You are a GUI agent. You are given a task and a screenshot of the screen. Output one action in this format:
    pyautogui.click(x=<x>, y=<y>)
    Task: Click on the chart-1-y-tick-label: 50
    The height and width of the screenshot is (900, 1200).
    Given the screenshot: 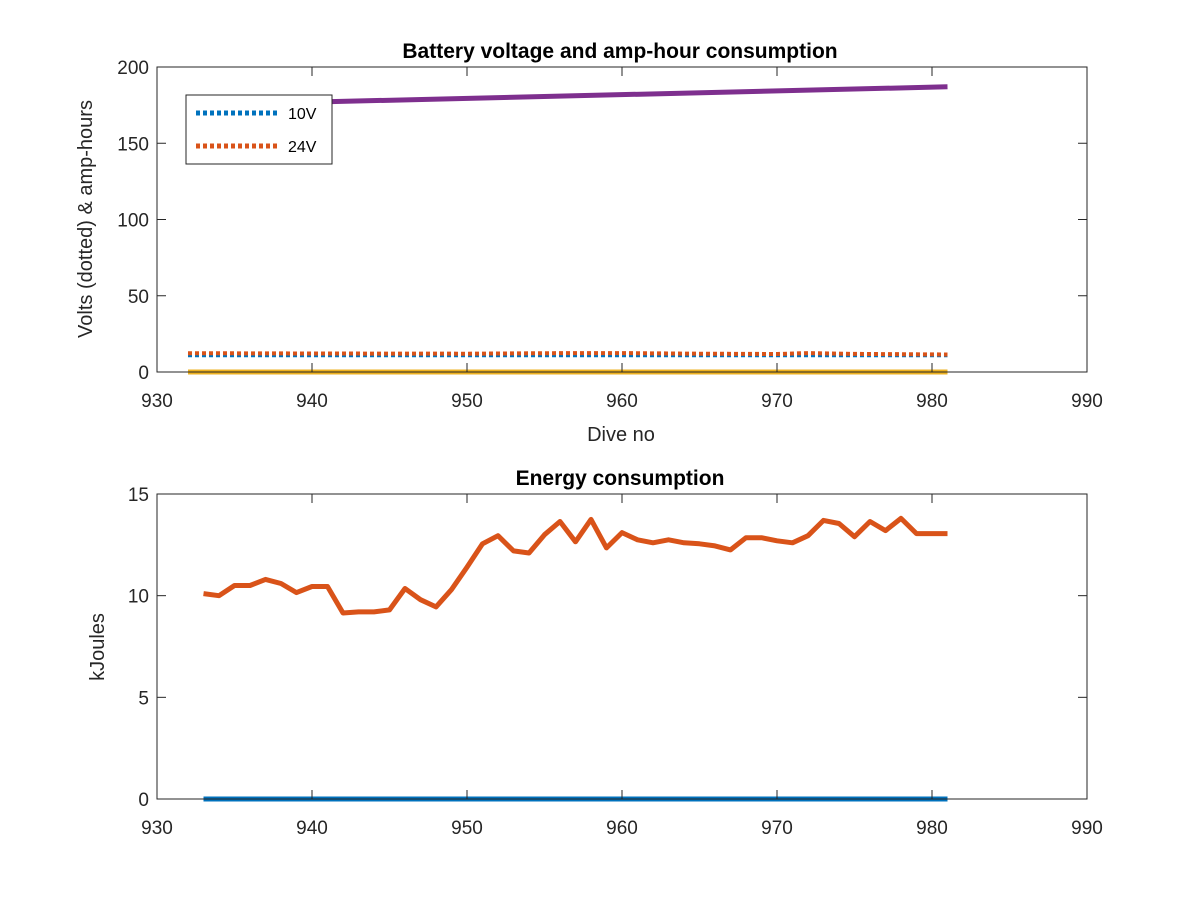 What is the action you would take?
    pyautogui.click(x=138, y=297)
    